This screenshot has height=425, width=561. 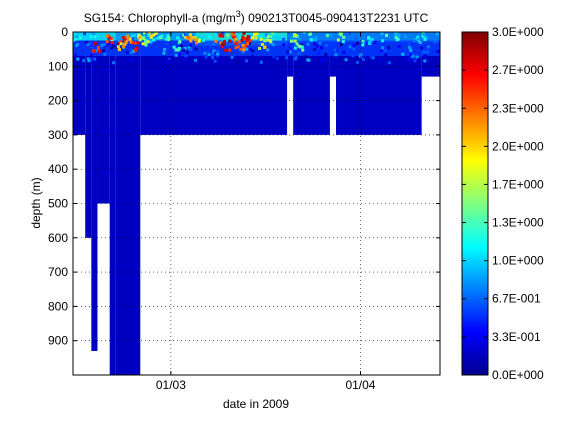 What do you see at coordinates (171, 385) in the screenshot?
I see `x-tick-label: 01/03` at bounding box center [171, 385].